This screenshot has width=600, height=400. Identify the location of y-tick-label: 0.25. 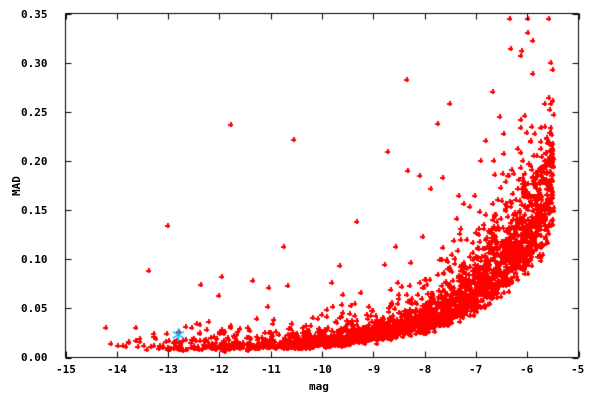
(34, 112).